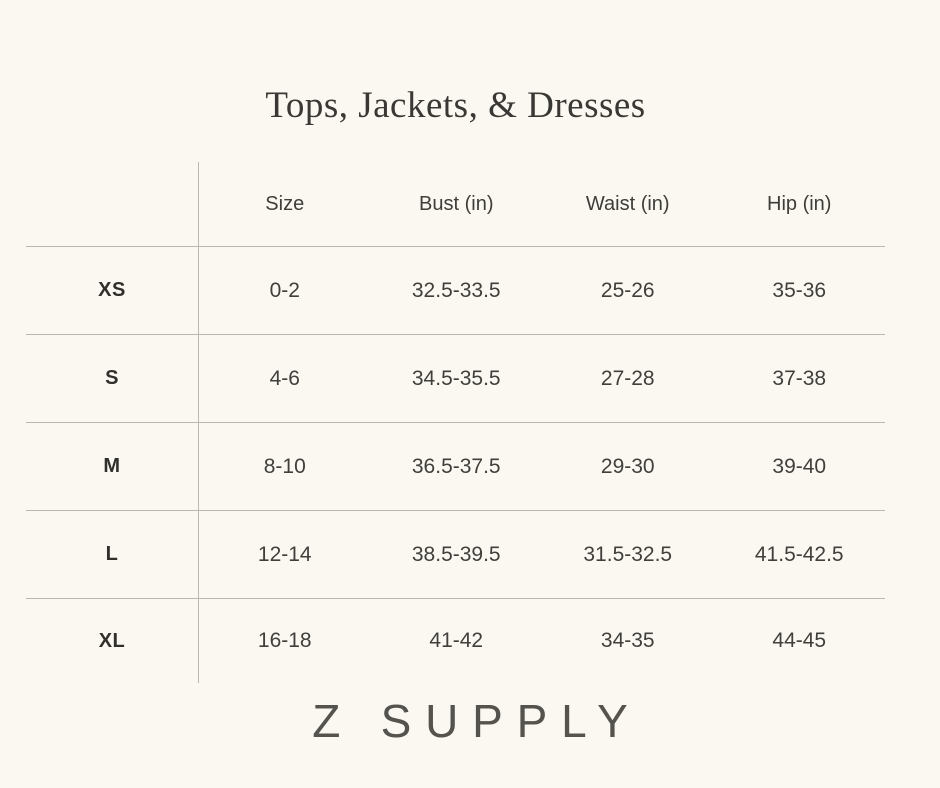 This screenshot has width=940, height=788. I want to click on page-title: Tops, Jackets, & Dresses, so click(455, 105).